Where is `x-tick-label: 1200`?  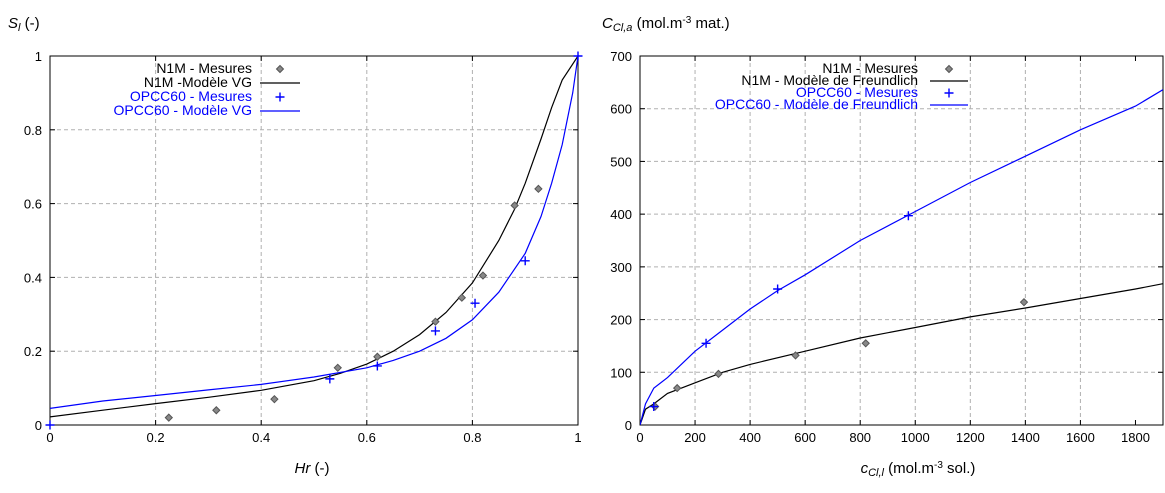 x-tick-label: 1200 is located at coordinates (970, 437).